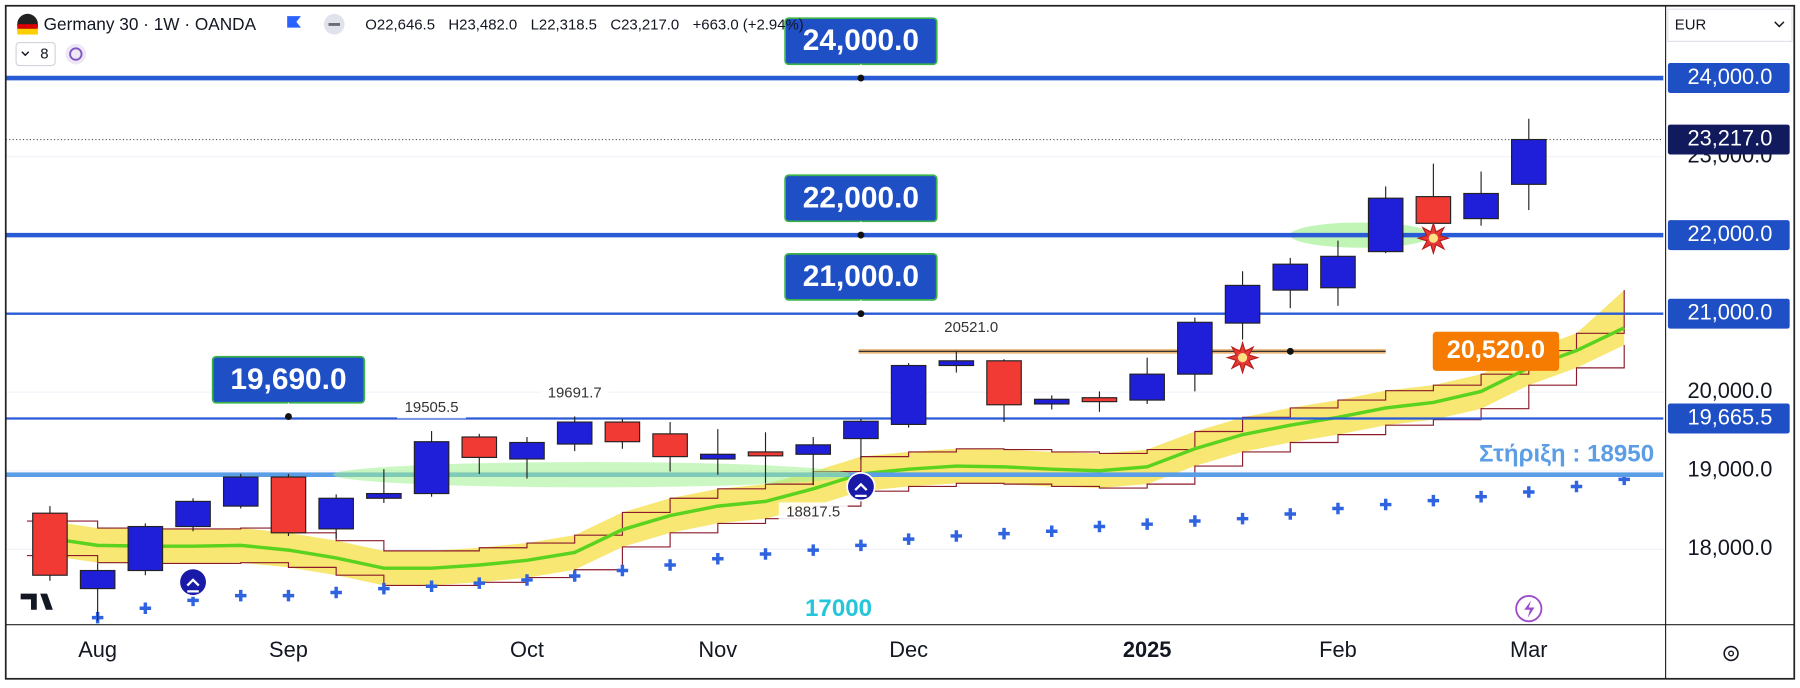 This screenshot has width=1800, height=688. What do you see at coordinates (650, 24) in the screenshot?
I see `ohlc-value: 23,217.0` at bounding box center [650, 24].